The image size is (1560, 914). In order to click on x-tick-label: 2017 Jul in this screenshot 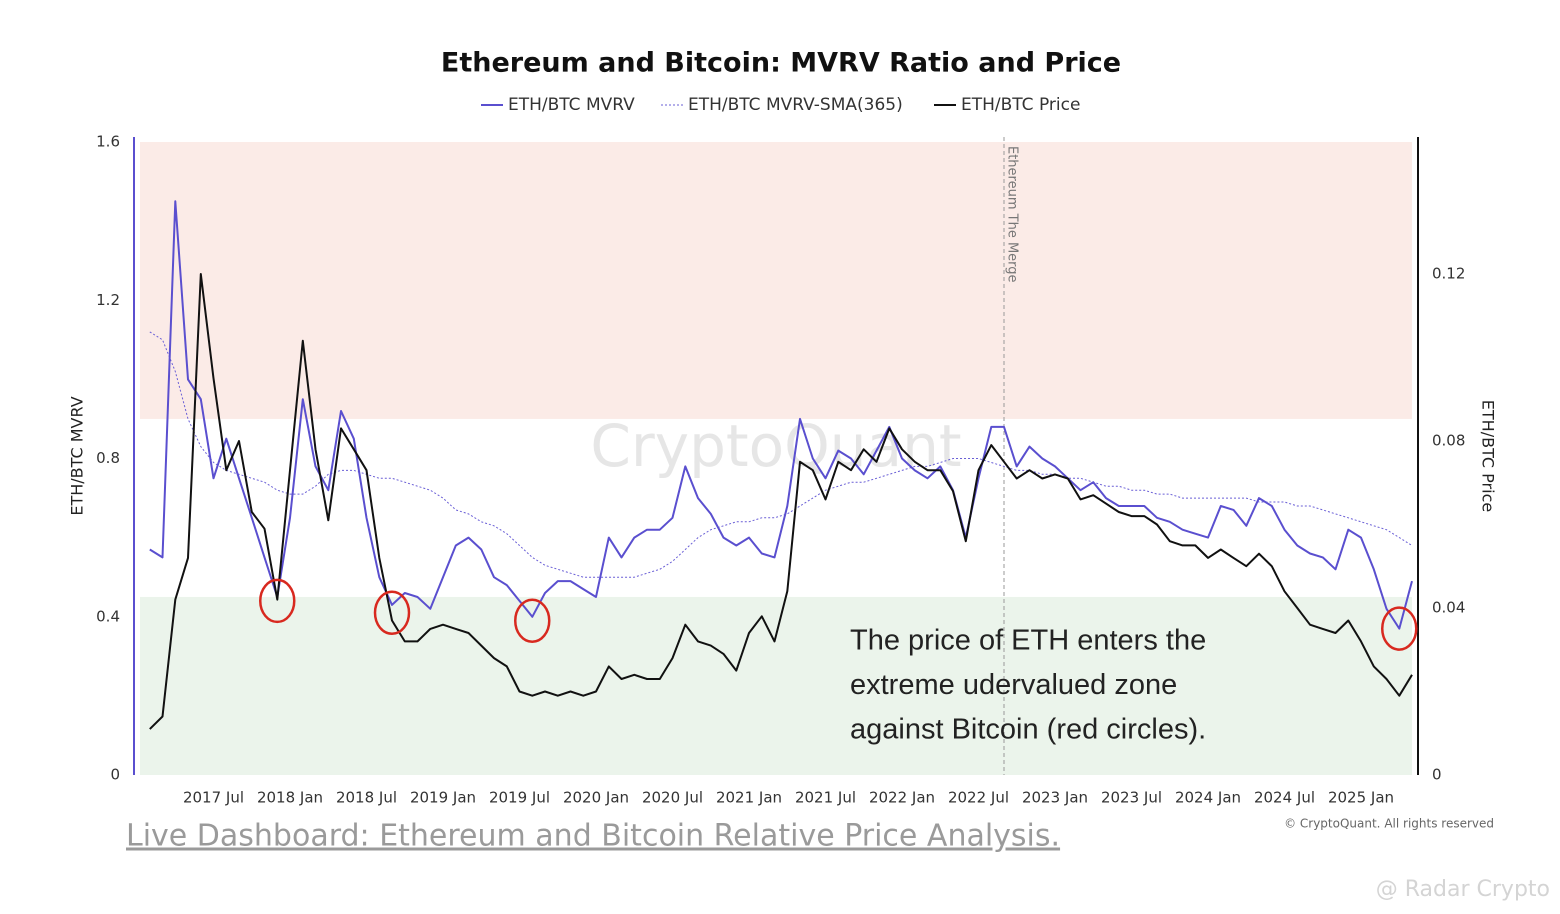, I will do `click(213, 798)`.